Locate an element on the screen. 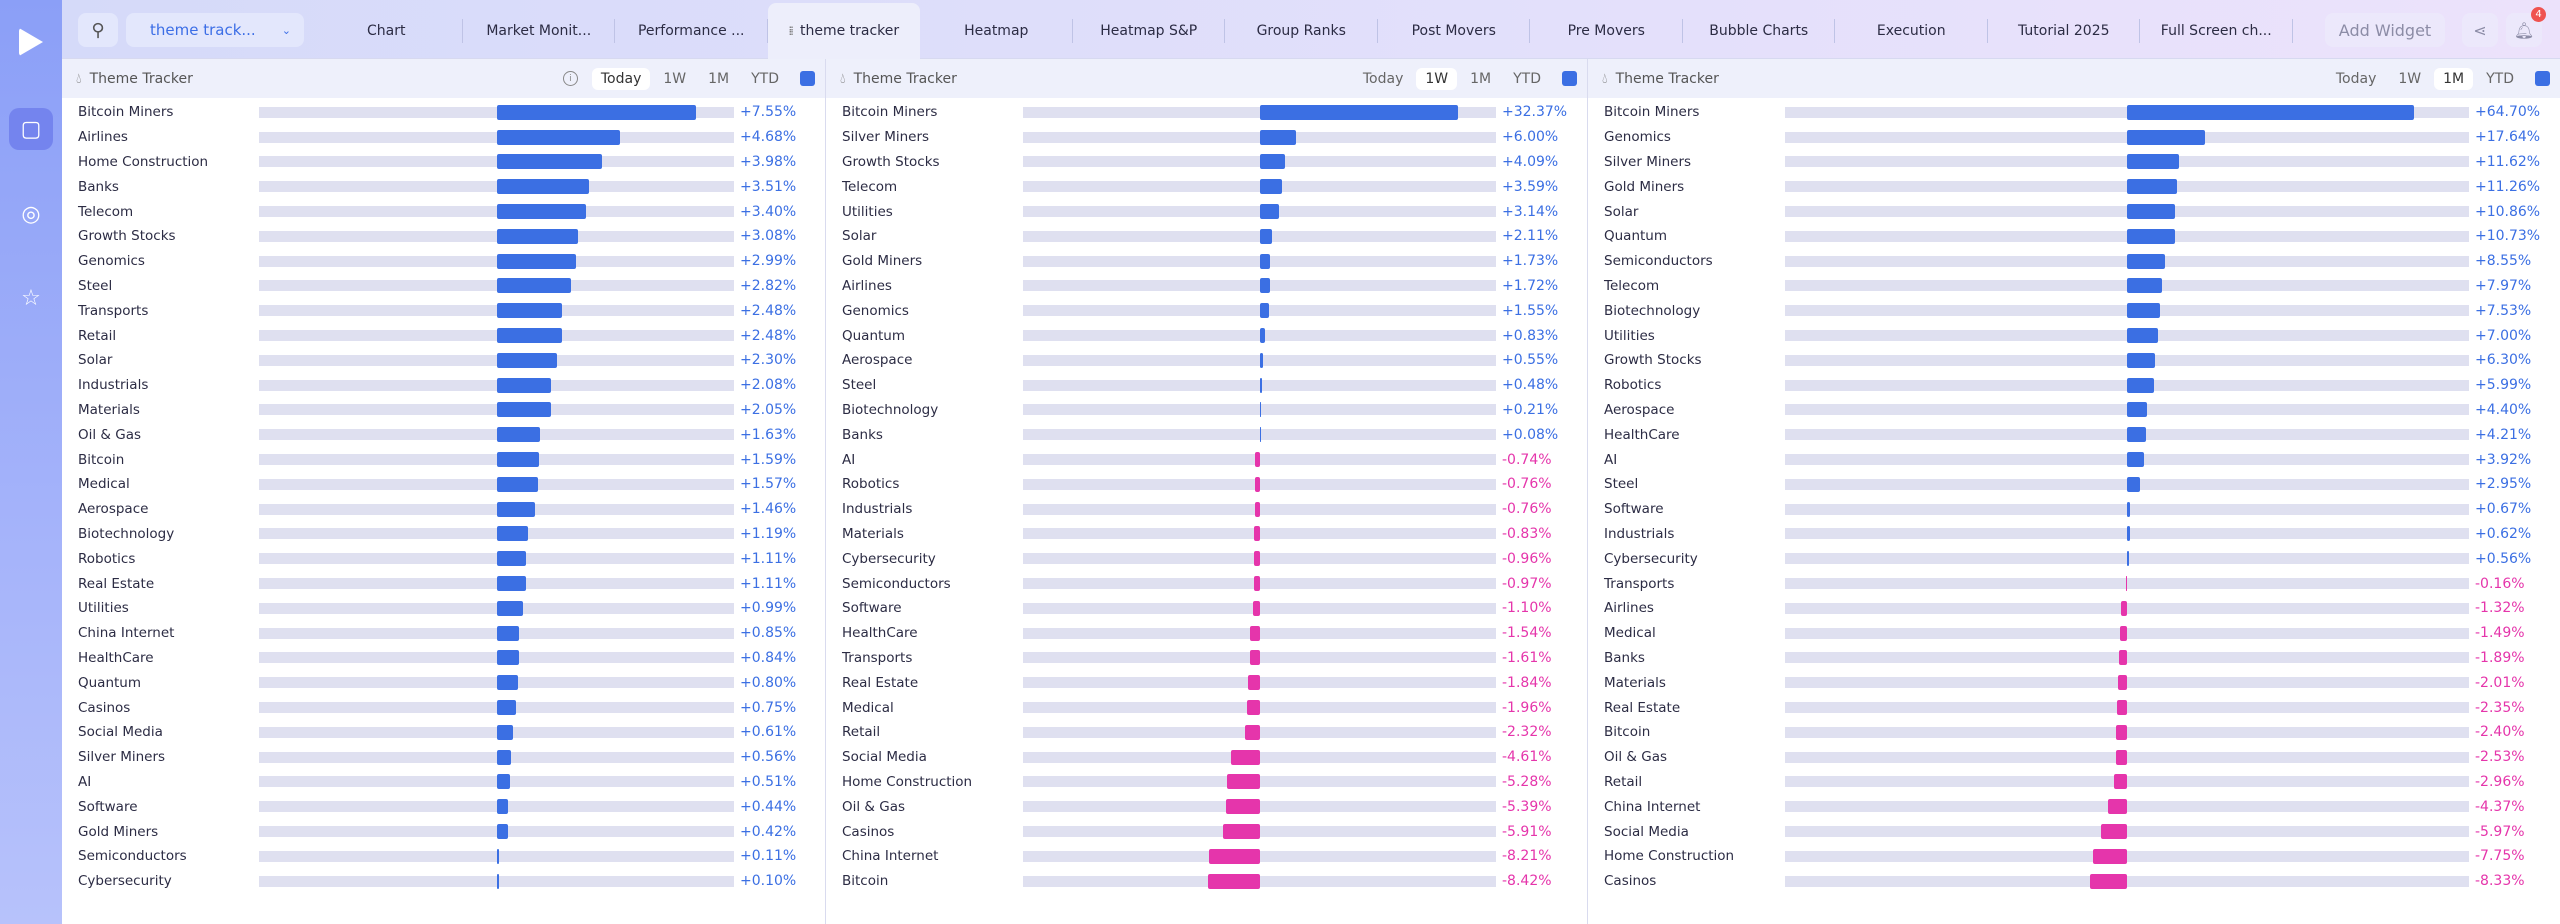  theme-row: Transports +2.48% is located at coordinates (443, 310).